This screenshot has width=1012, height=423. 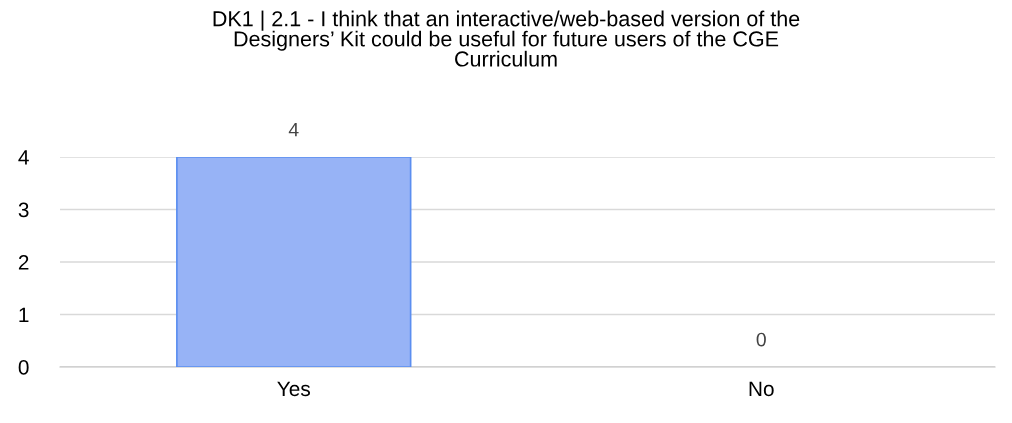 I want to click on y-tick-label: 0, so click(x=23, y=367).